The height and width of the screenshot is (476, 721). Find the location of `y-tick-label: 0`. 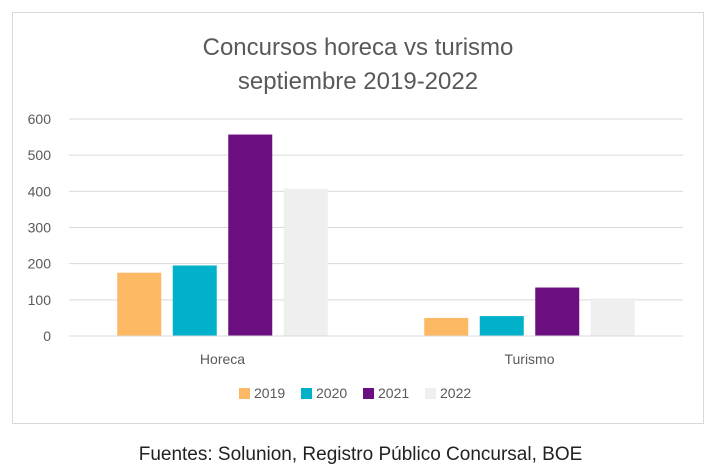

y-tick-label: 0 is located at coordinates (47, 336).